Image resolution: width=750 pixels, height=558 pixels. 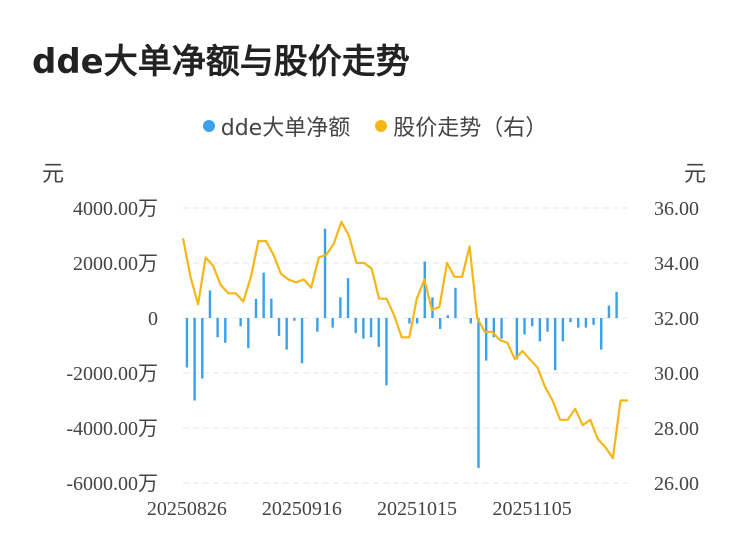 I want to click on legend-item-dde: dde大单净额, so click(x=276, y=126).